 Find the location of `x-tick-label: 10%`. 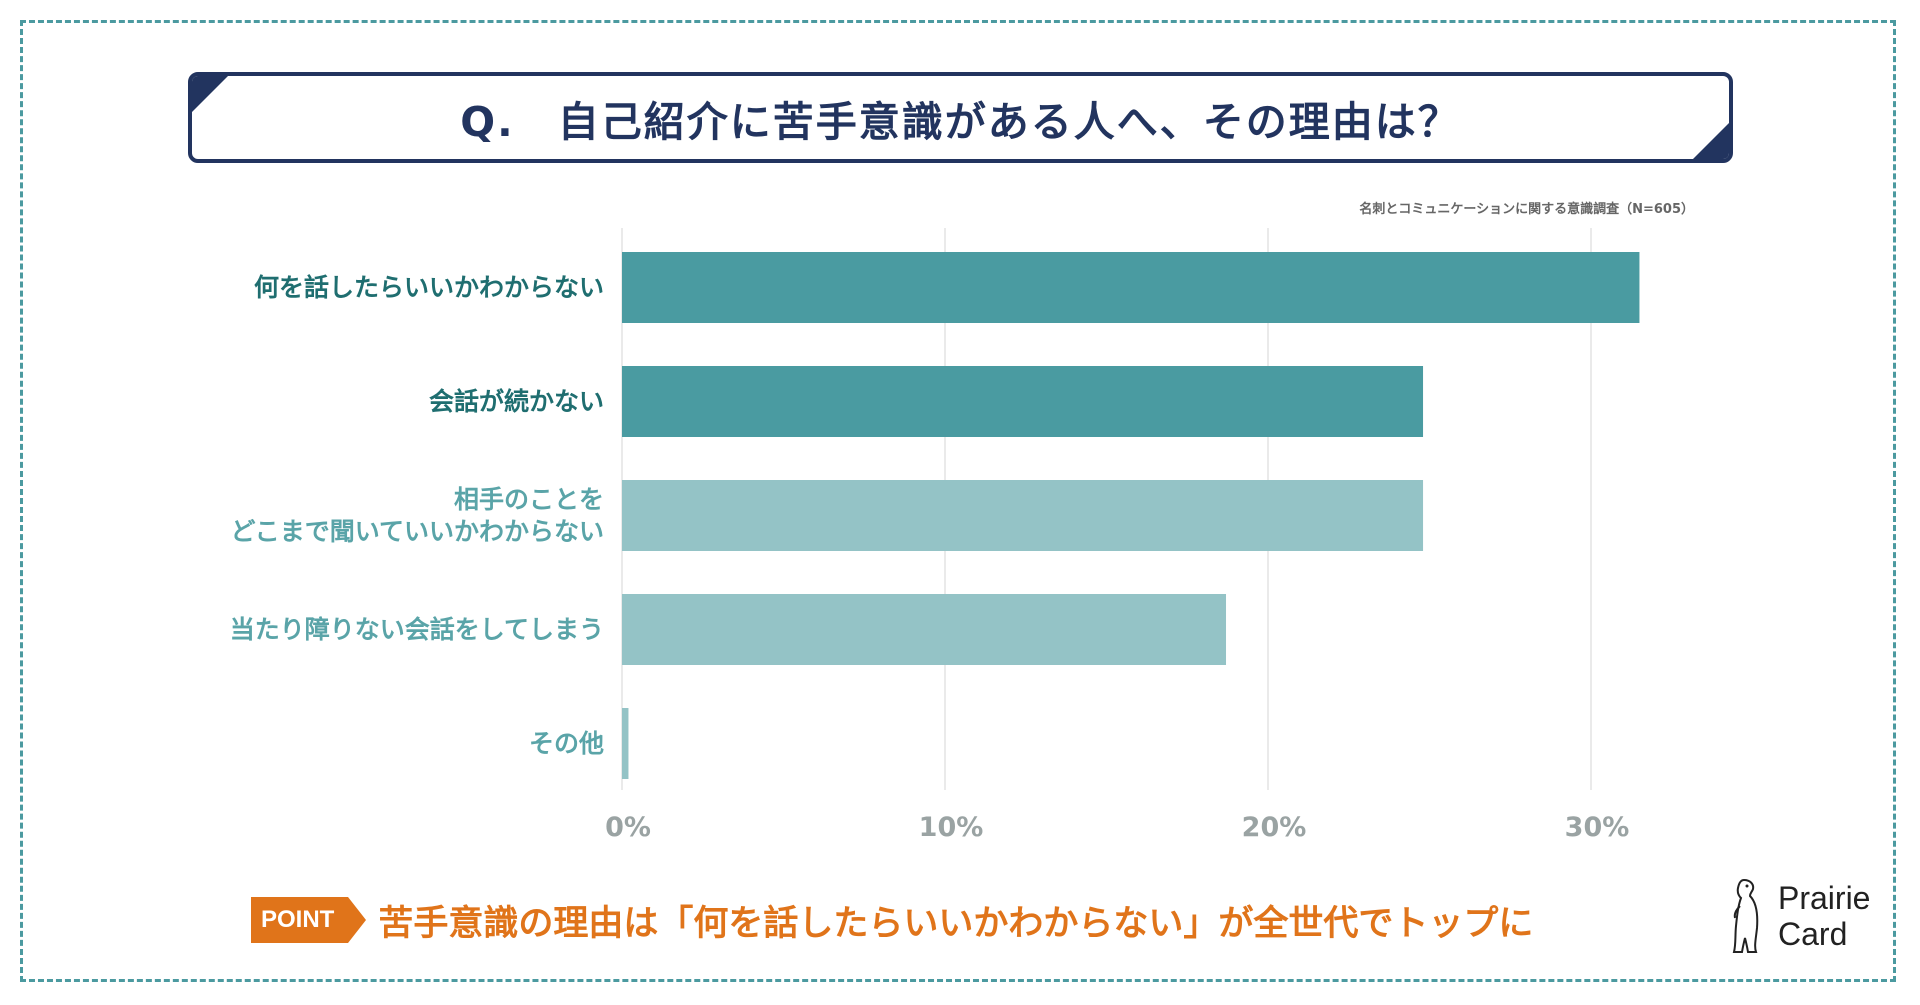

x-tick-label: 10% is located at coordinates (951, 827).